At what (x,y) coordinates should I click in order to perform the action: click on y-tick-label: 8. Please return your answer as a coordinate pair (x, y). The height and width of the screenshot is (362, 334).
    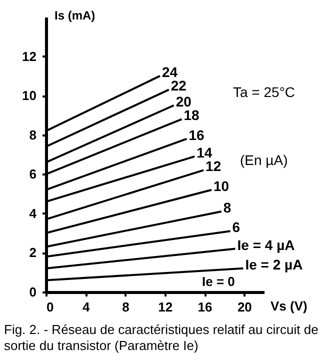
    Looking at the image, I should click on (32, 134).